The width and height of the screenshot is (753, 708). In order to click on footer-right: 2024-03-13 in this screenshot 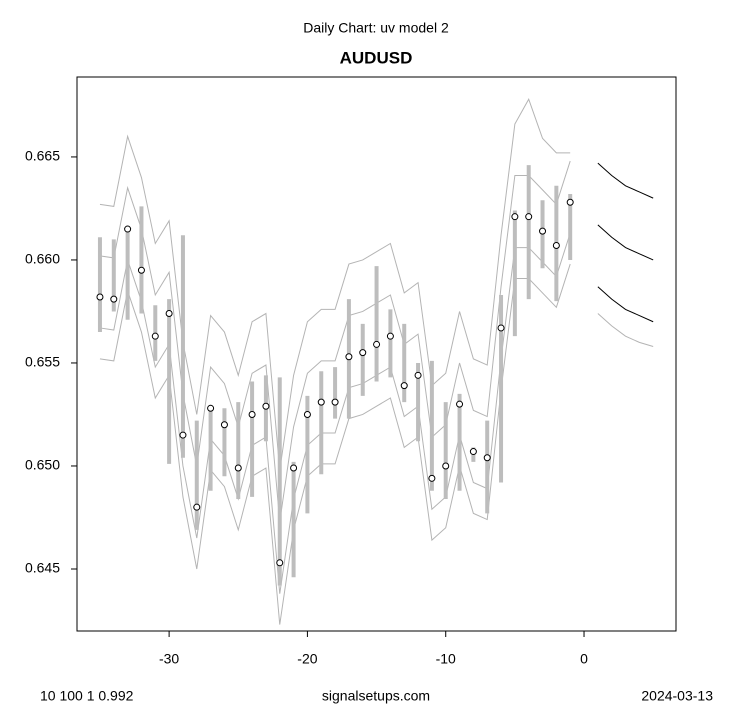, I will do `click(677, 696)`.